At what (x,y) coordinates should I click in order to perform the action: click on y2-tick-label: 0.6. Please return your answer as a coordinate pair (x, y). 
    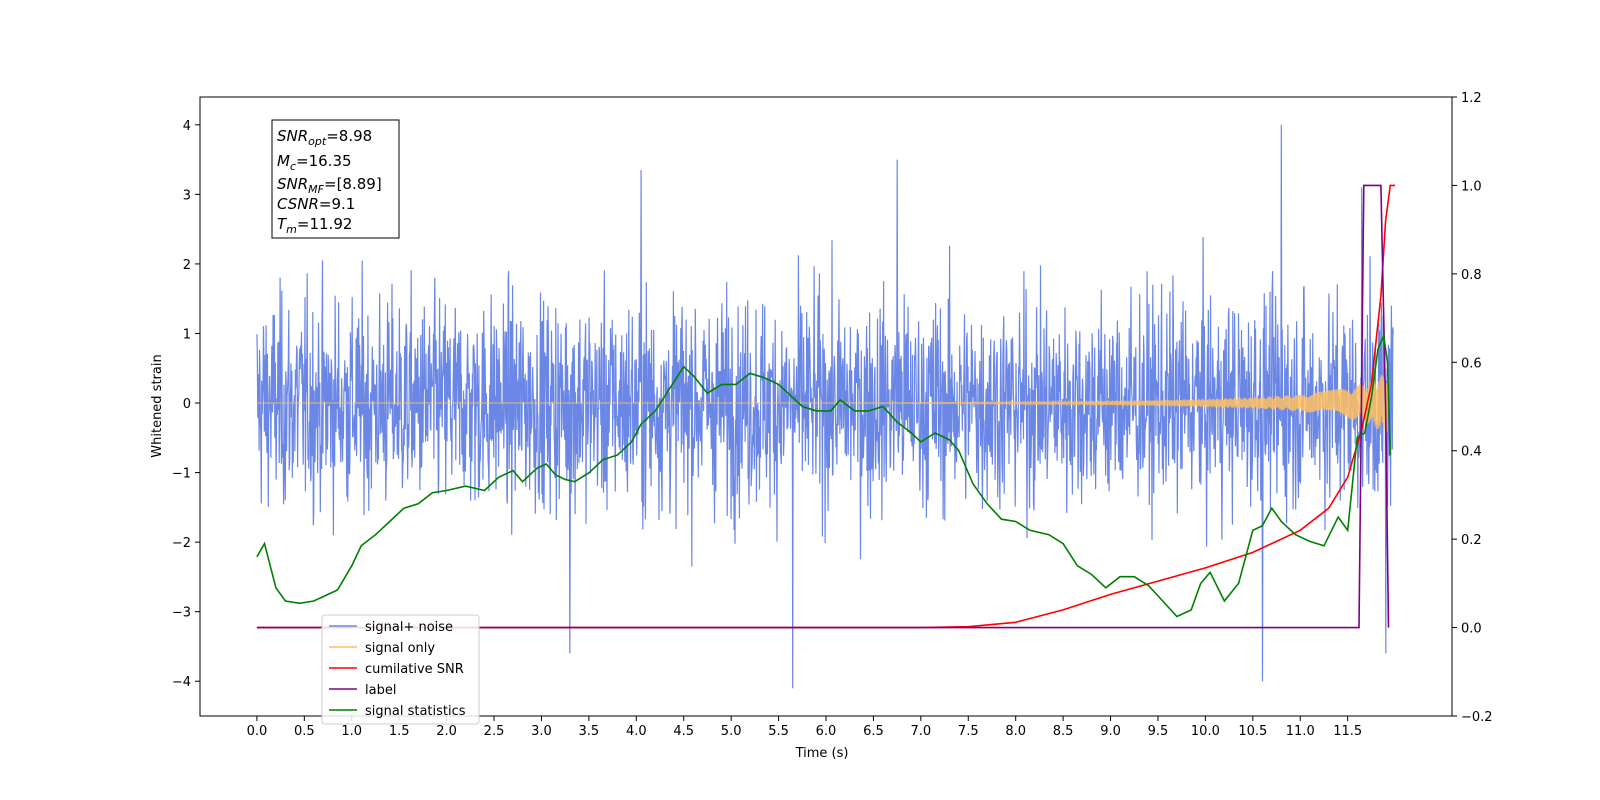
    Looking at the image, I should click on (1471, 363).